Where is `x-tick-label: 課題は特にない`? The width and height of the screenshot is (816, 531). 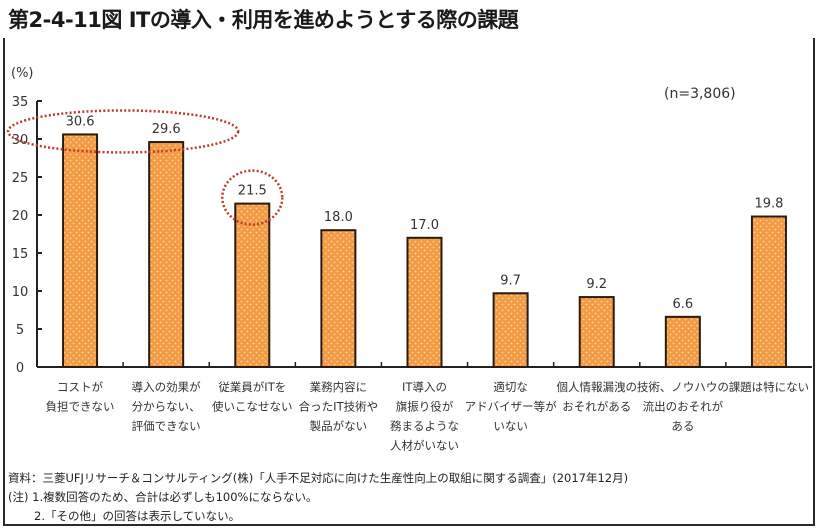 x-tick-label: 課題は特にない is located at coordinates (769, 387).